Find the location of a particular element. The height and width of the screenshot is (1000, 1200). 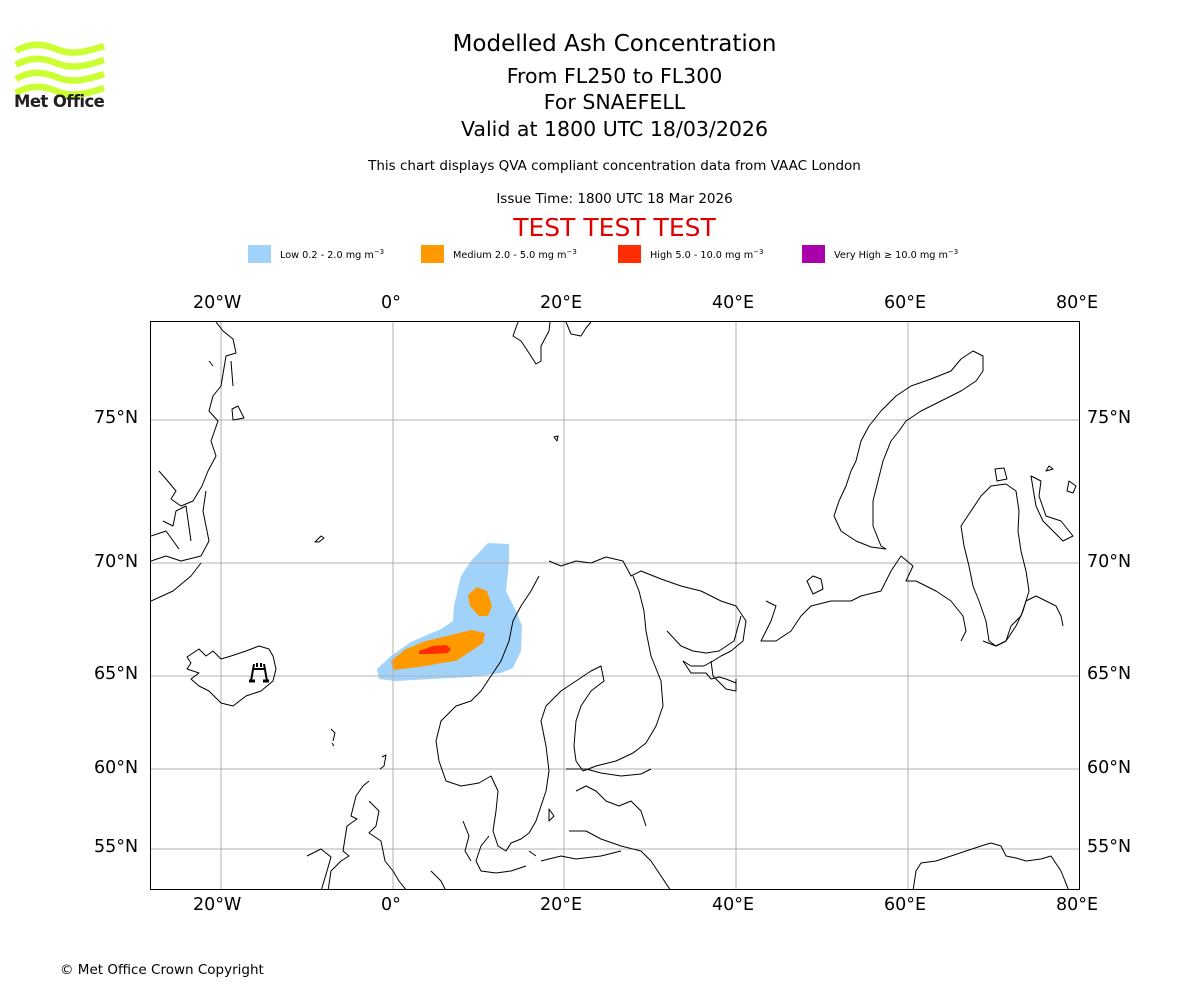

legend-label-low: Low 0.2 - 2.0 mg m is located at coordinates (327, 255).